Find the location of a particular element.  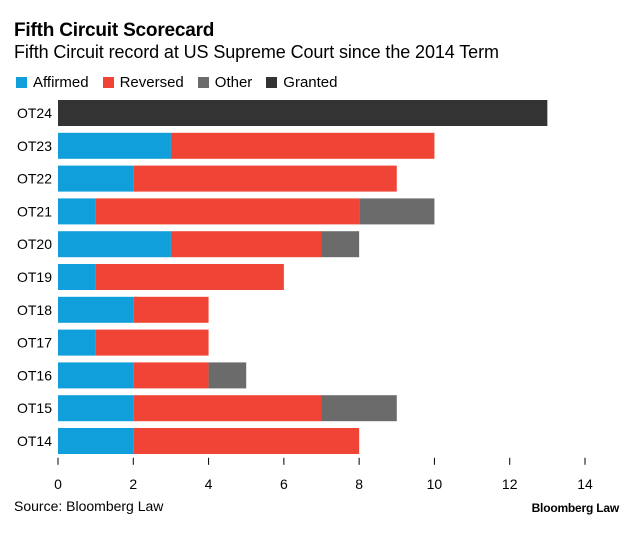

category-label: OT20 is located at coordinates (34, 244).